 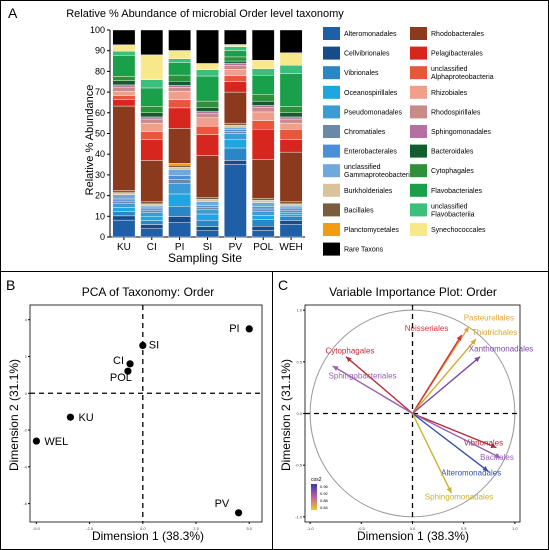 I want to click on pca-ytick-label: -4, so click(x=25, y=466).